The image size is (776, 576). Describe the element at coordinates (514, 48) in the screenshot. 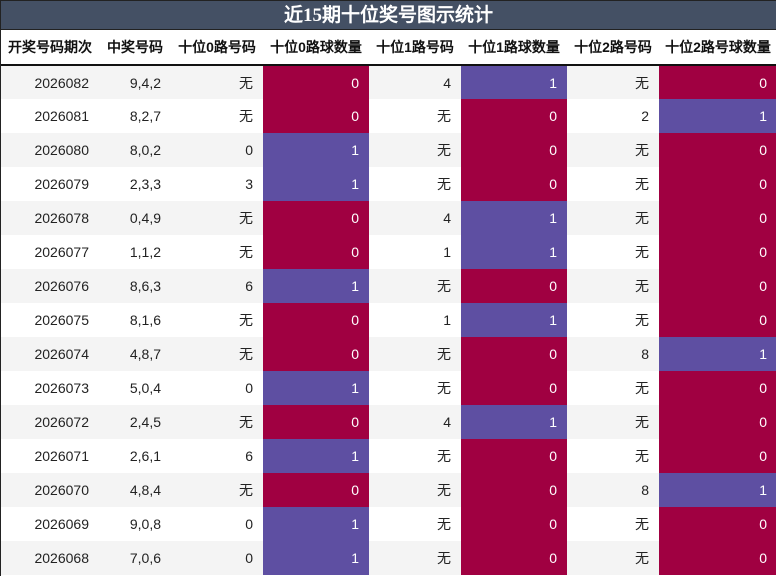

I see `col-header-road1-count: 十位1路球数量` at that location.